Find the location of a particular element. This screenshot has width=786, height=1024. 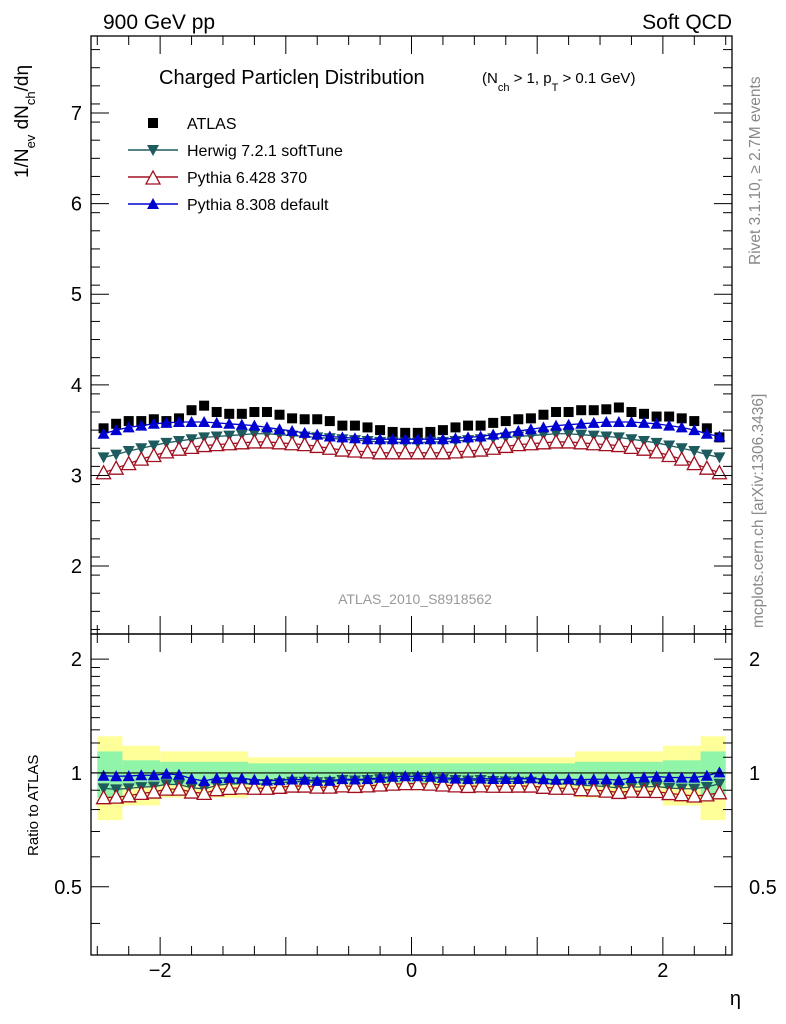

legend-marker-pythia8 is located at coordinates (153, 203).